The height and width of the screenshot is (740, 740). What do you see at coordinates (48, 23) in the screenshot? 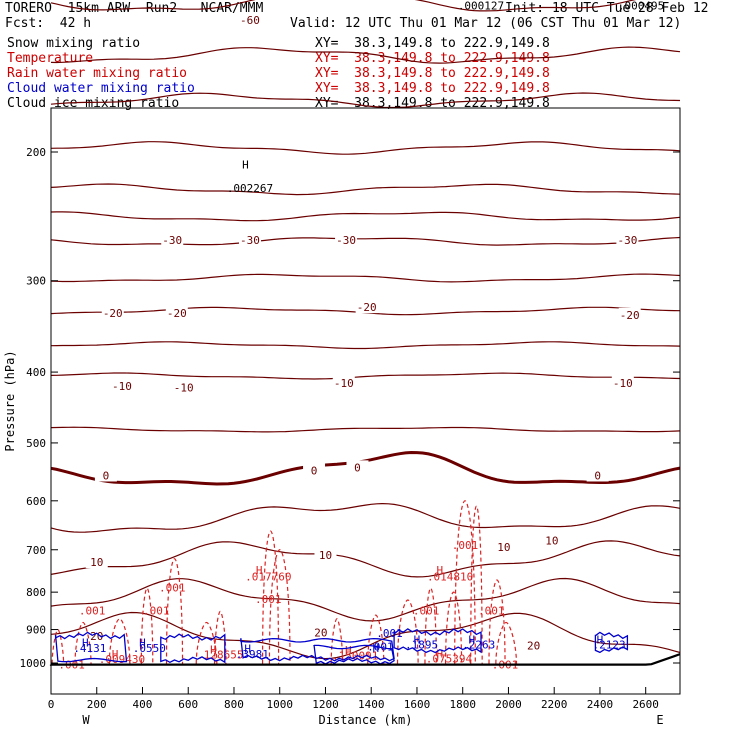
I see `forecast-hour: Fcst: 42 h` at bounding box center [48, 23].